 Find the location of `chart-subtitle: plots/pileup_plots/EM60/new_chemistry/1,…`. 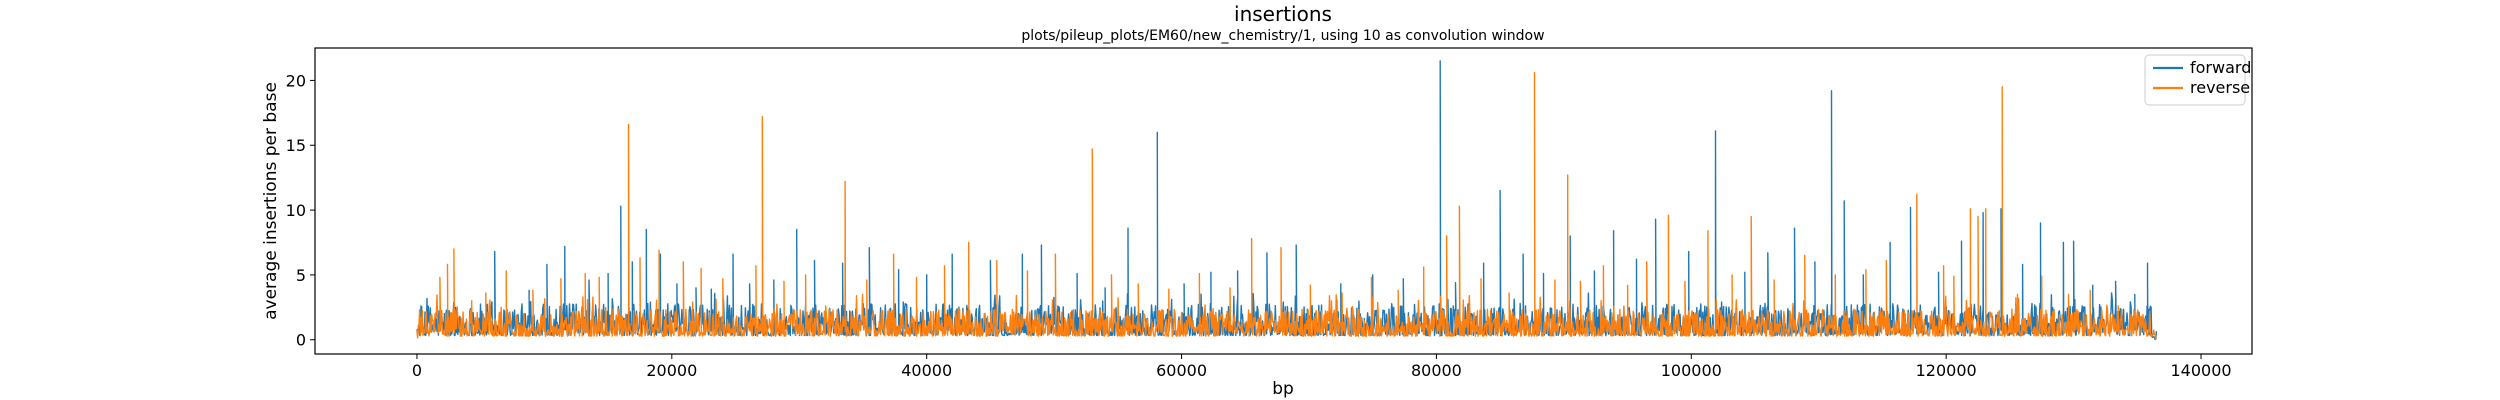

chart-subtitle: plots/pileup_plots/EM60/new_chemistry/1,… is located at coordinates (1282, 36).